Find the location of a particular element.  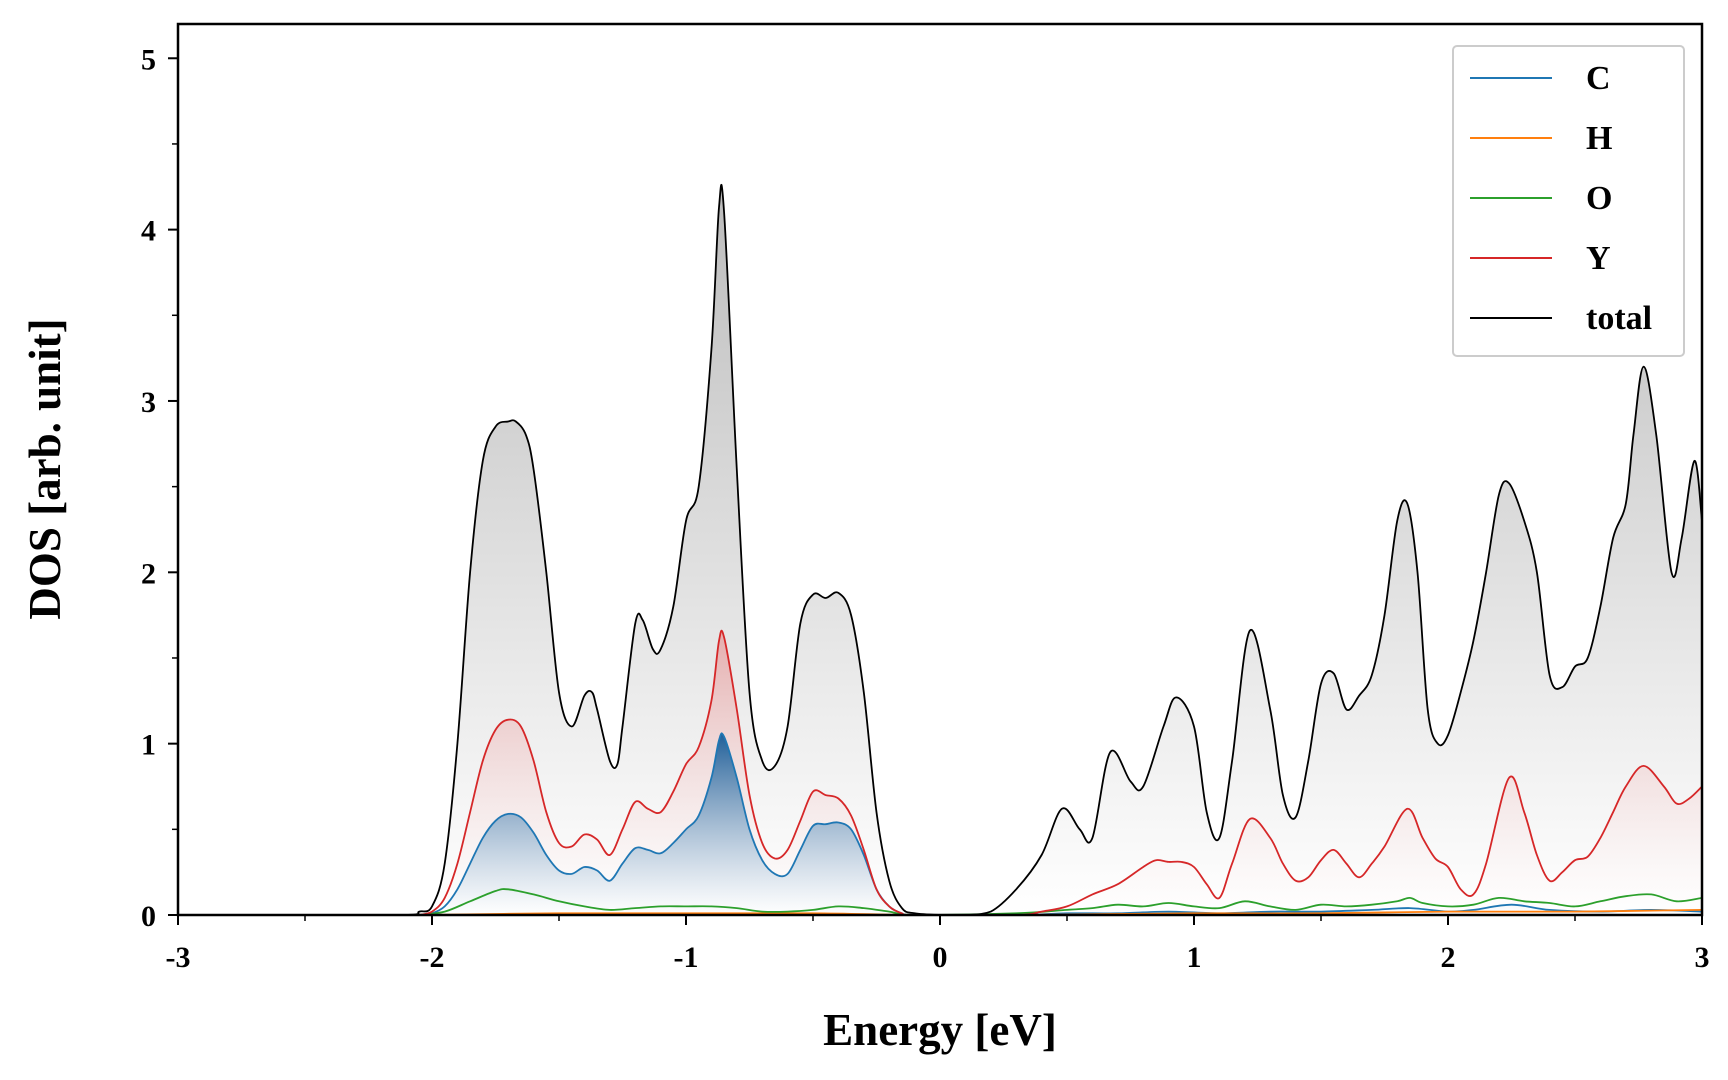

area-fill-c is located at coordinates (1060, 824).